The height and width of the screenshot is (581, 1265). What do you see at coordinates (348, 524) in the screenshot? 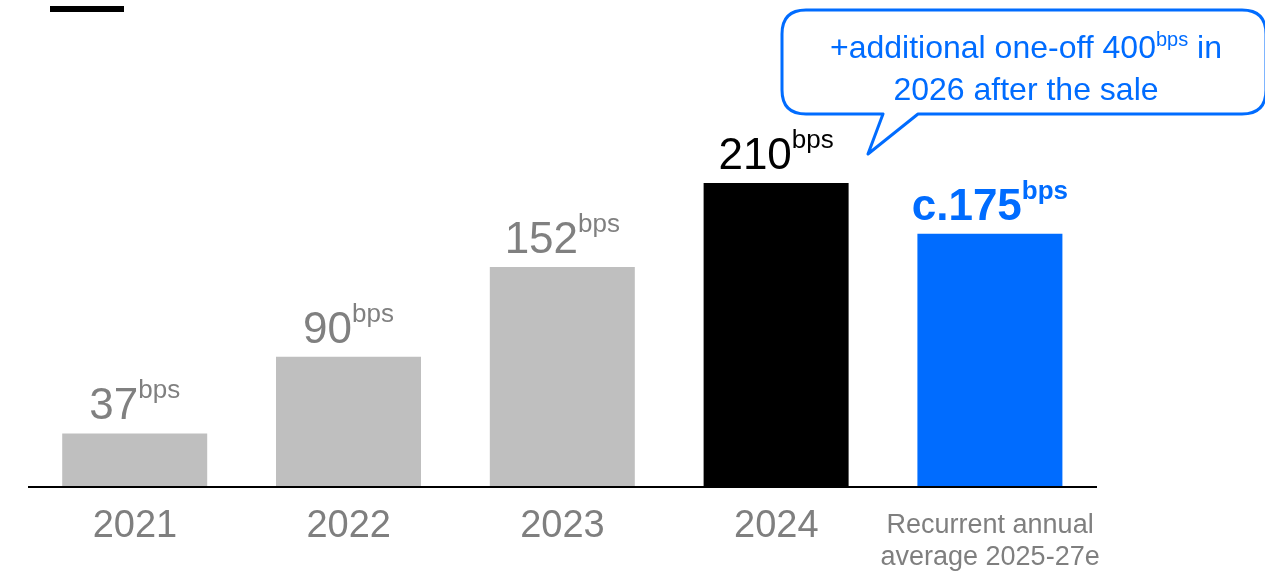
I see `x-tick-label: 2022` at bounding box center [348, 524].